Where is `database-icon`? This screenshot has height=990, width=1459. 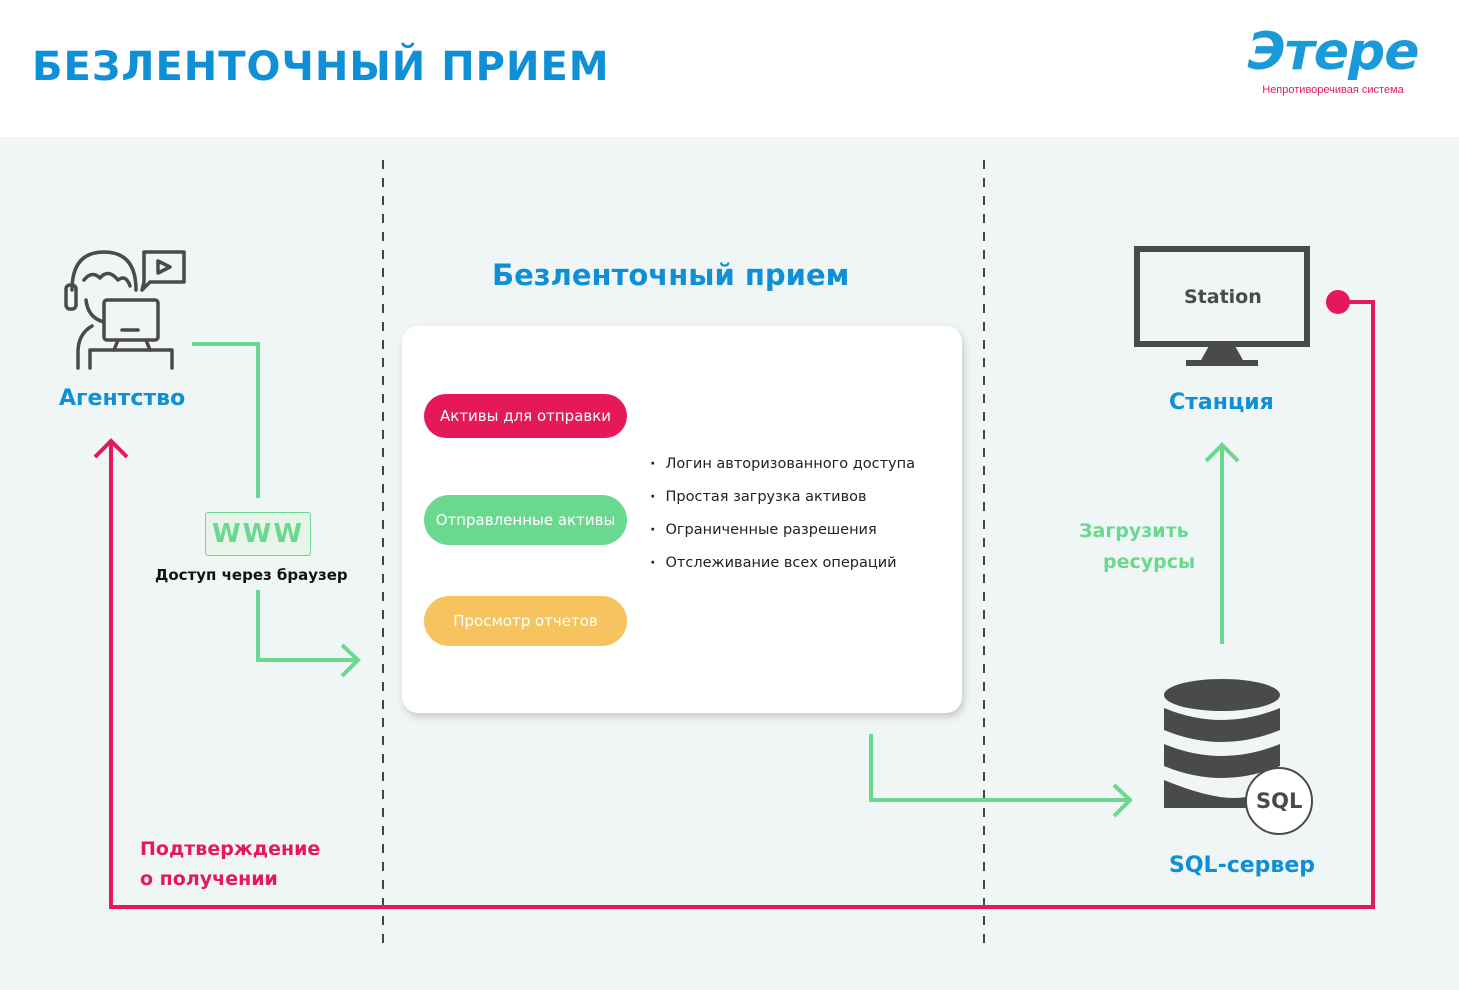 database-icon is located at coordinates (1238, 757).